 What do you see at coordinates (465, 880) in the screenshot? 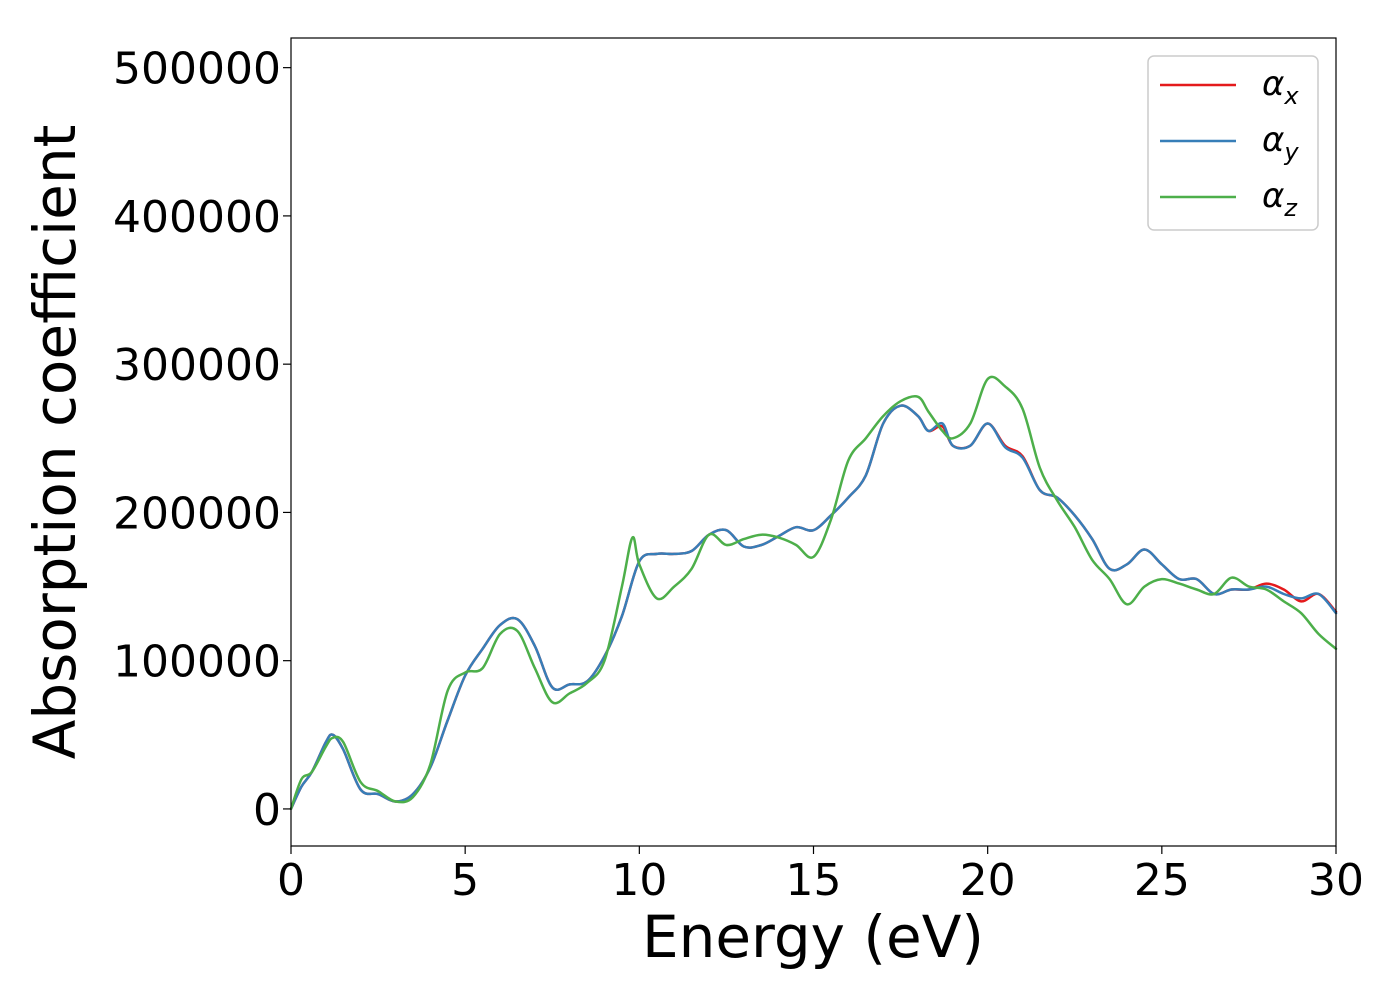
I see `x-tick-label: 5` at bounding box center [465, 880].